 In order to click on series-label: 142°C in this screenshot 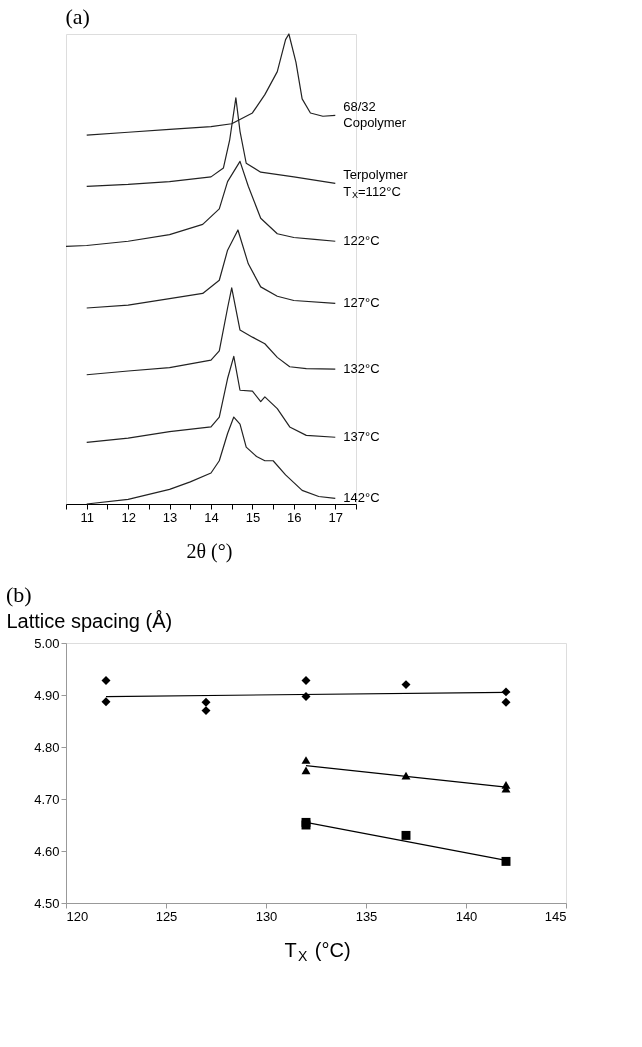, I will do `click(361, 498)`.